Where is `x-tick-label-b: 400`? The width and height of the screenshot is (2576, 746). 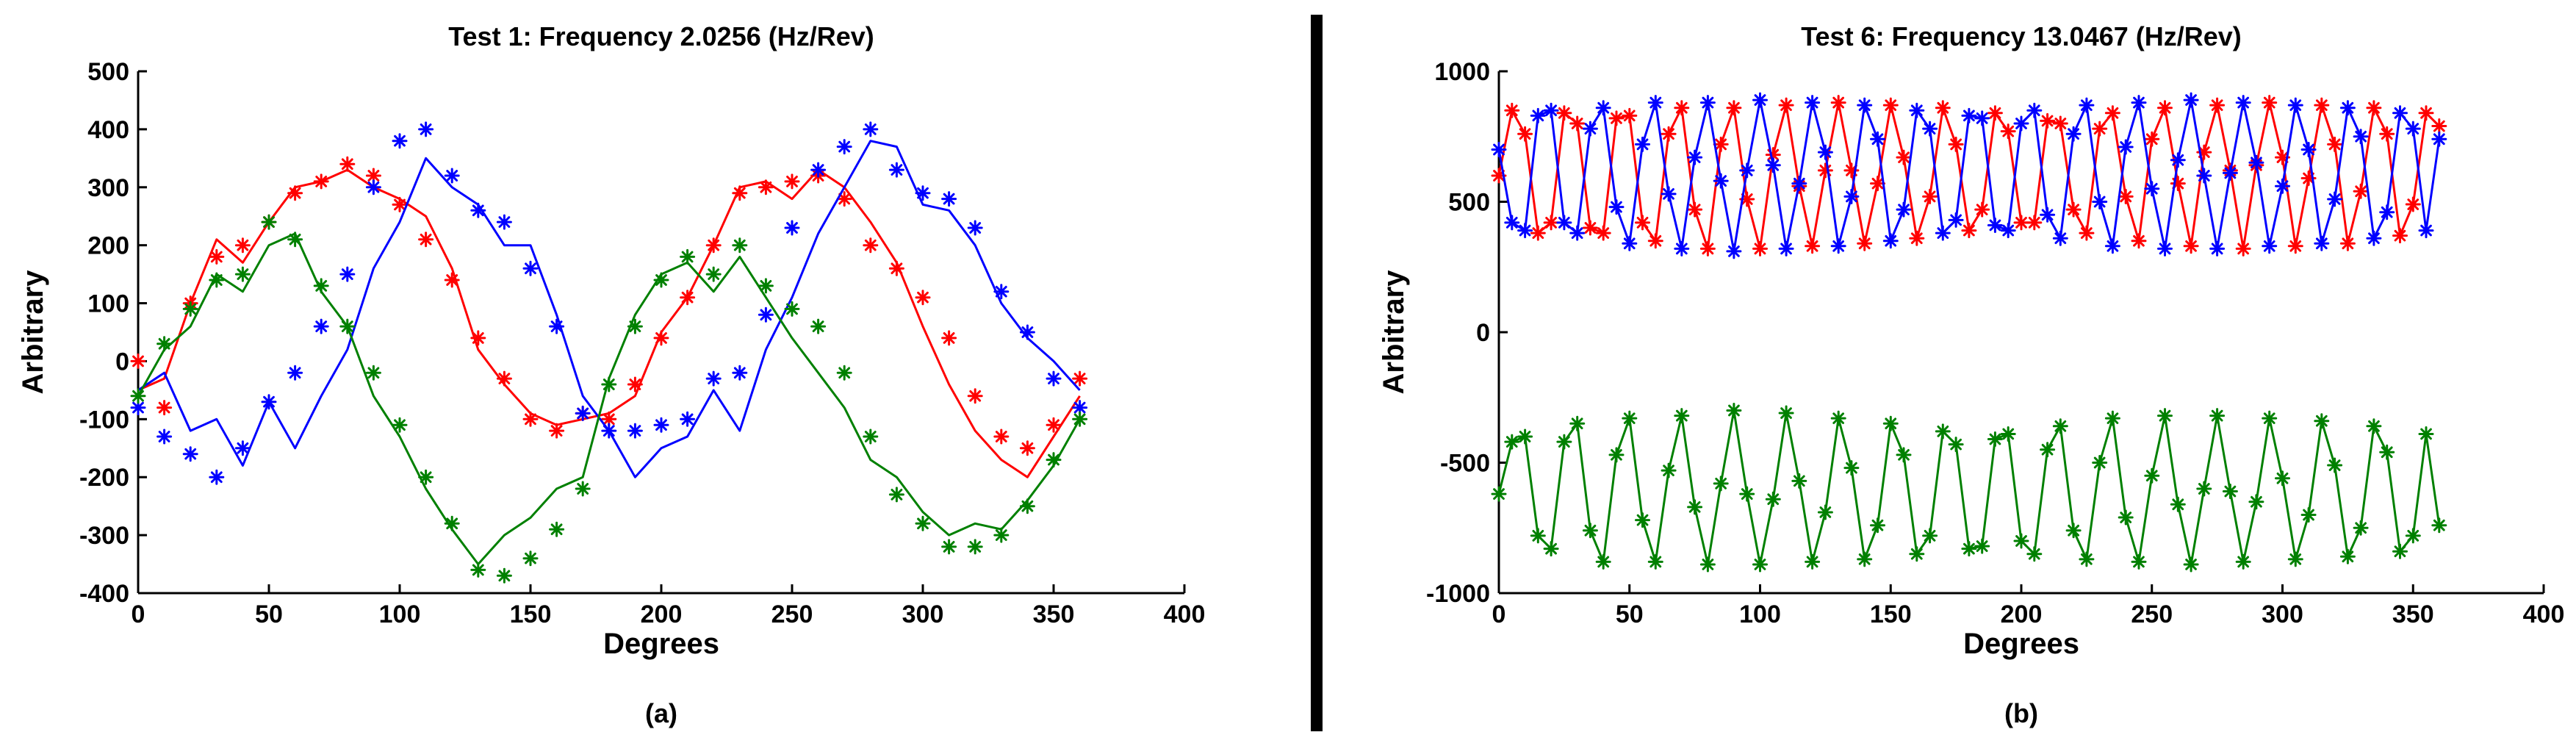 x-tick-label-b: 400 is located at coordinates (2544, 614).